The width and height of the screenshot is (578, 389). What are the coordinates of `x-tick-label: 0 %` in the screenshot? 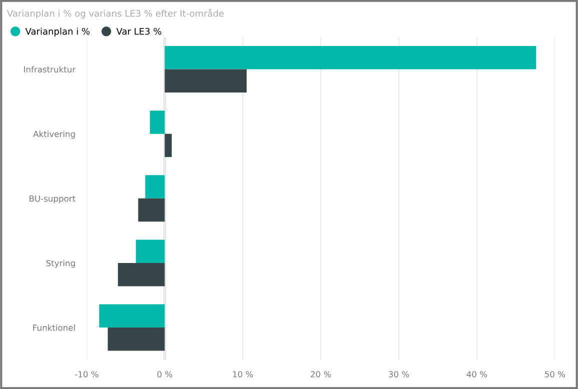 It's located at (164, 374).